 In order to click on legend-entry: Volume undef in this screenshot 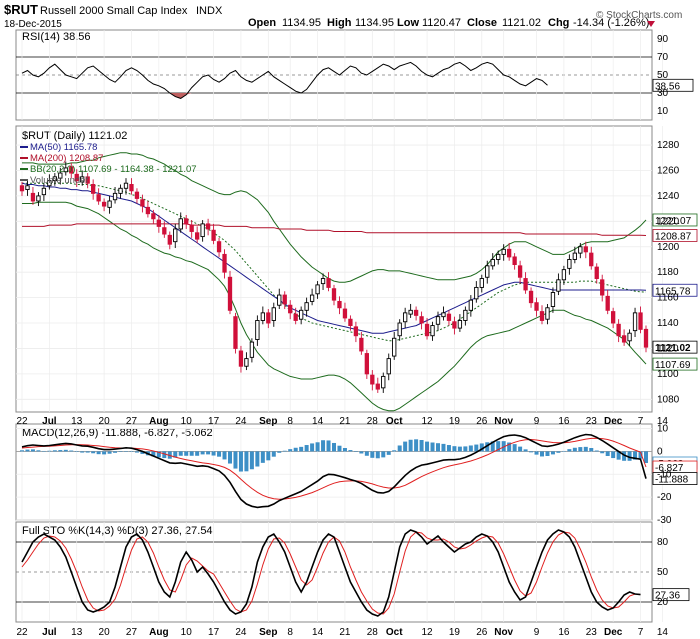, I will do `click(59, 180)`.